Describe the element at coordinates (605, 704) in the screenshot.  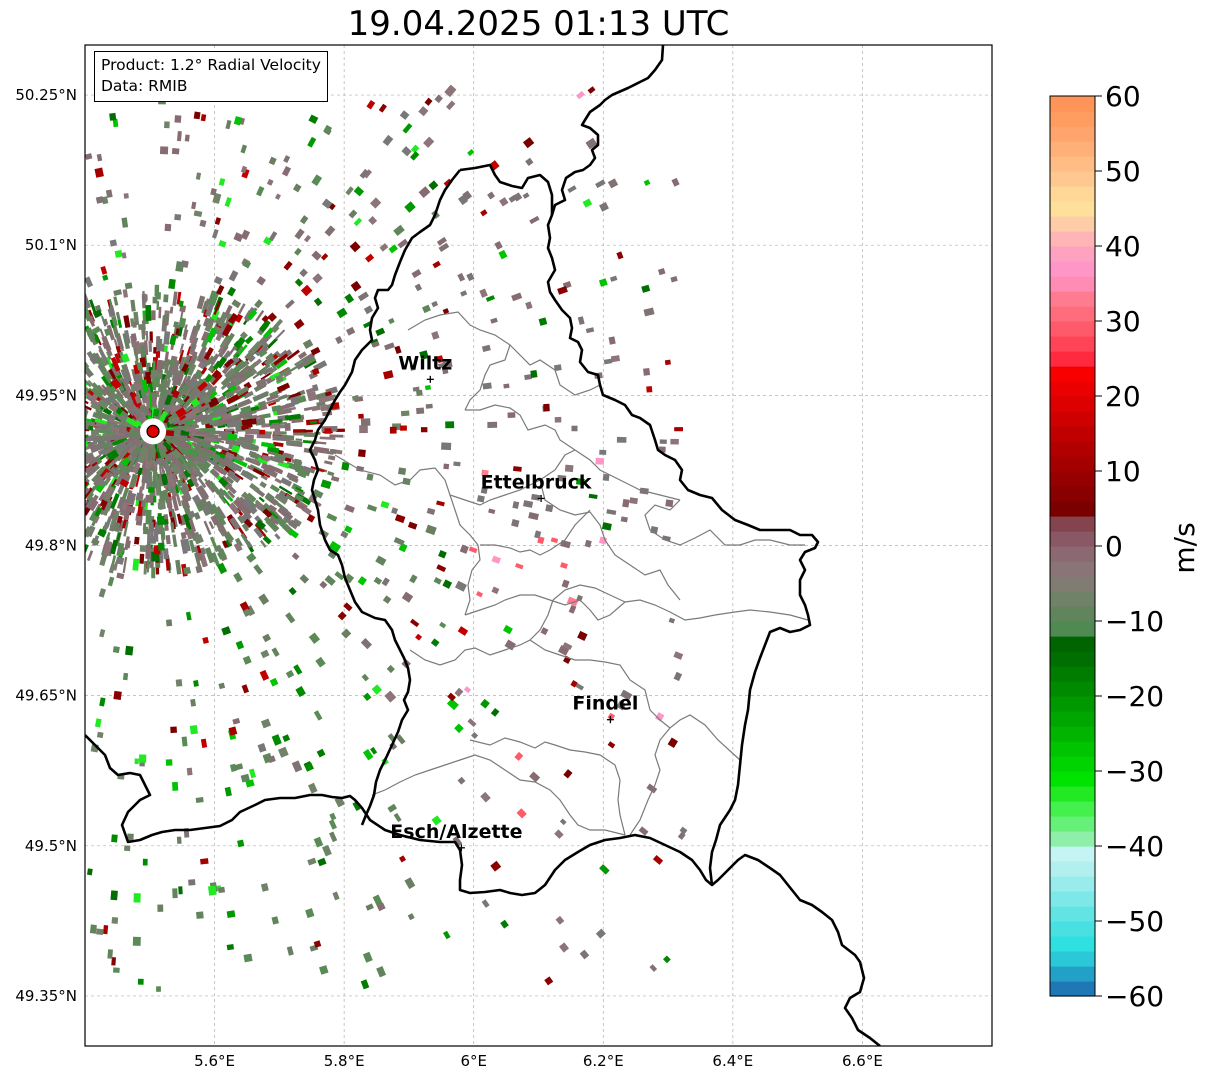
I see `city-label: Findel` at that location.